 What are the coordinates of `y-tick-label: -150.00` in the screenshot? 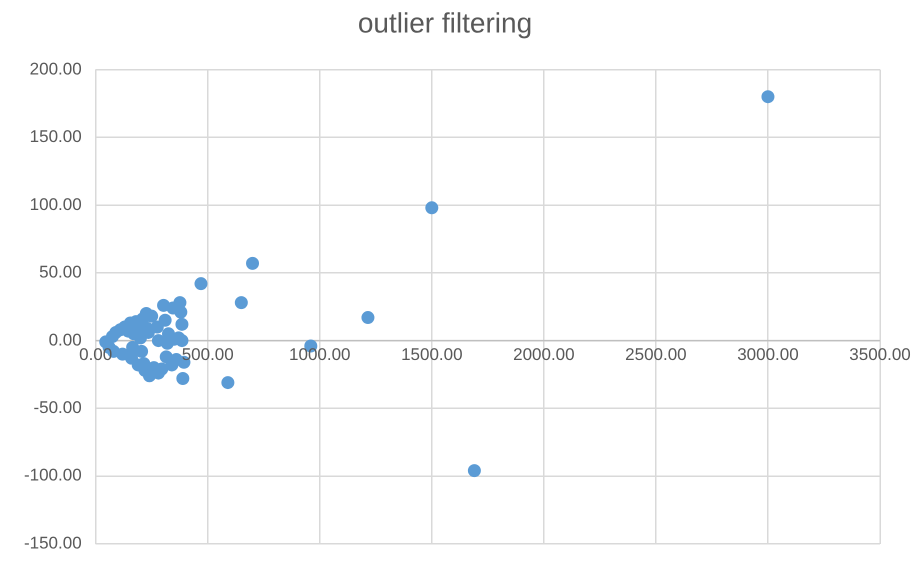 It's located at (53, 542).